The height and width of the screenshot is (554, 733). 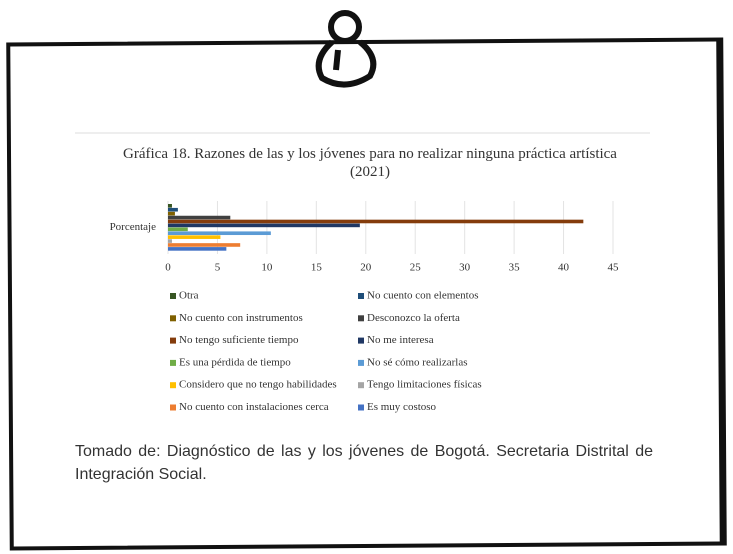 What do you see at coordinates (465, 268) in the screenshot?
I see `x-tick-label: 30` at bounding box center [465, 268].